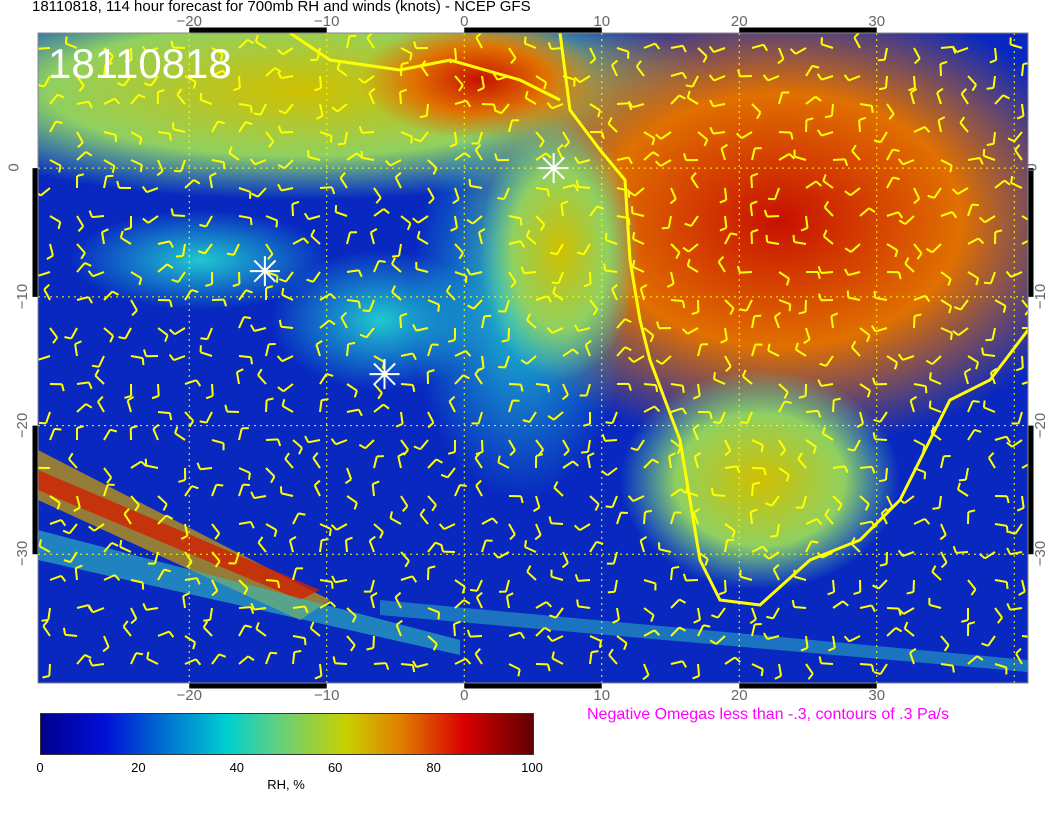  I want to click on rh-colorbar, so click(287, 734).